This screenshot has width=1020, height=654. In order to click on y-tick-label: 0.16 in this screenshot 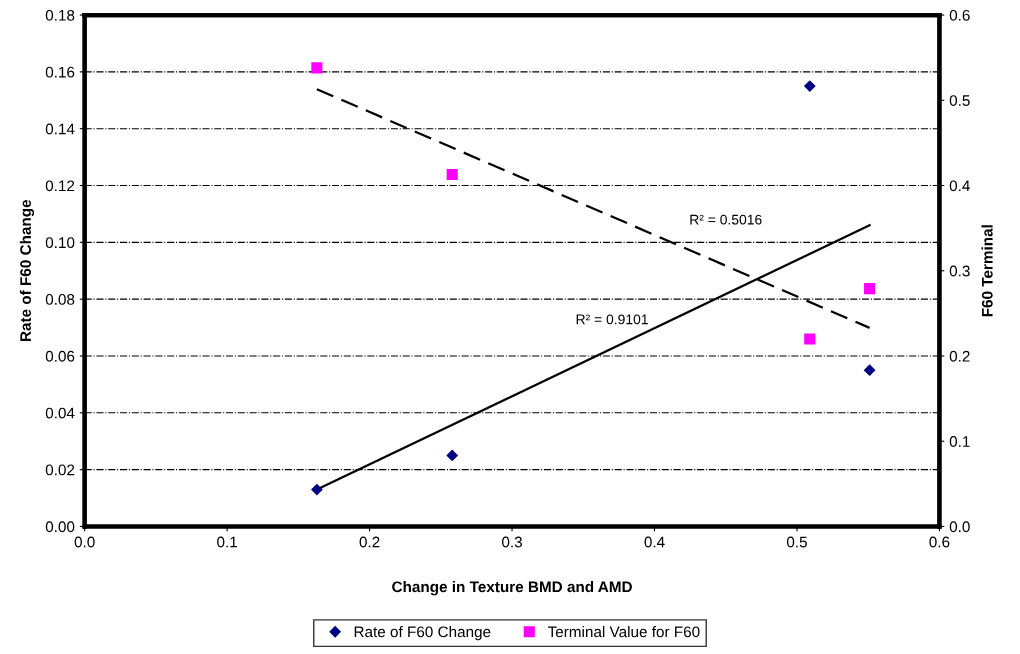, I will do `click(60, 72)`.